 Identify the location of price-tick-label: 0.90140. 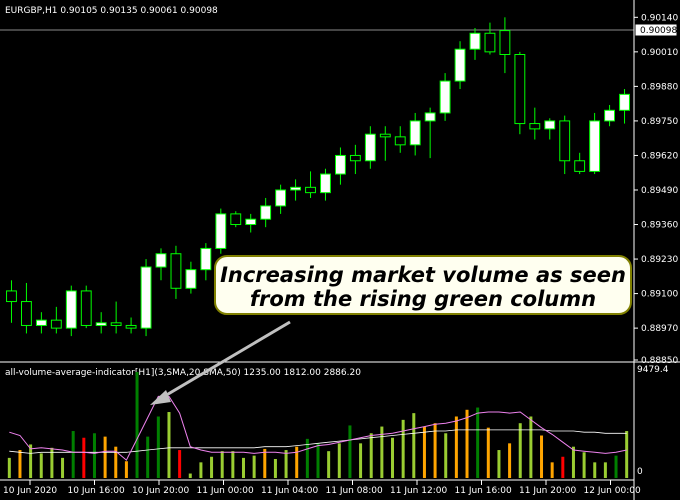
(659, 18).